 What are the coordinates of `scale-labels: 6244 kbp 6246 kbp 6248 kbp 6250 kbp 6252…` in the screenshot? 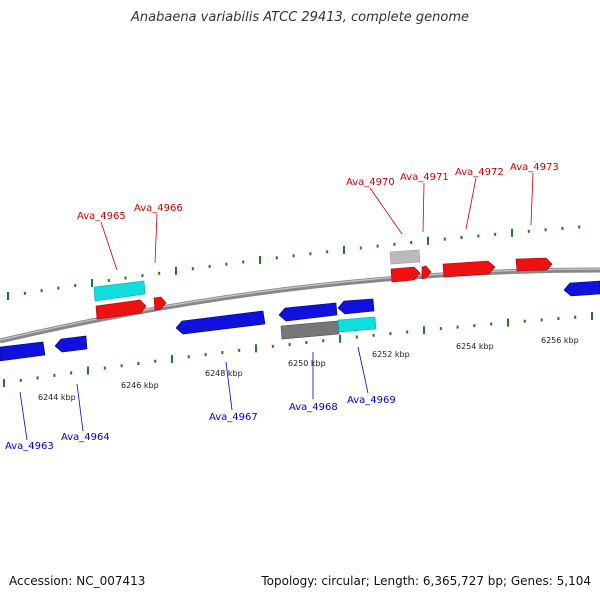 It's located at (308, 369).